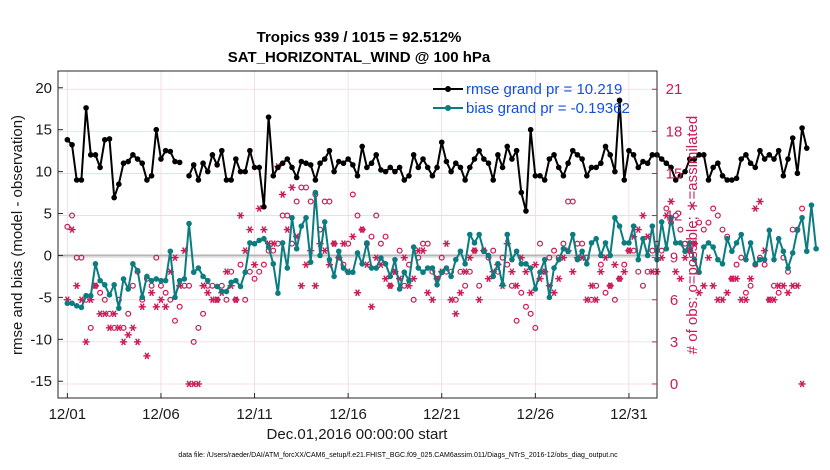  I want to click on y-tick-label: 5, so click(48, 214).